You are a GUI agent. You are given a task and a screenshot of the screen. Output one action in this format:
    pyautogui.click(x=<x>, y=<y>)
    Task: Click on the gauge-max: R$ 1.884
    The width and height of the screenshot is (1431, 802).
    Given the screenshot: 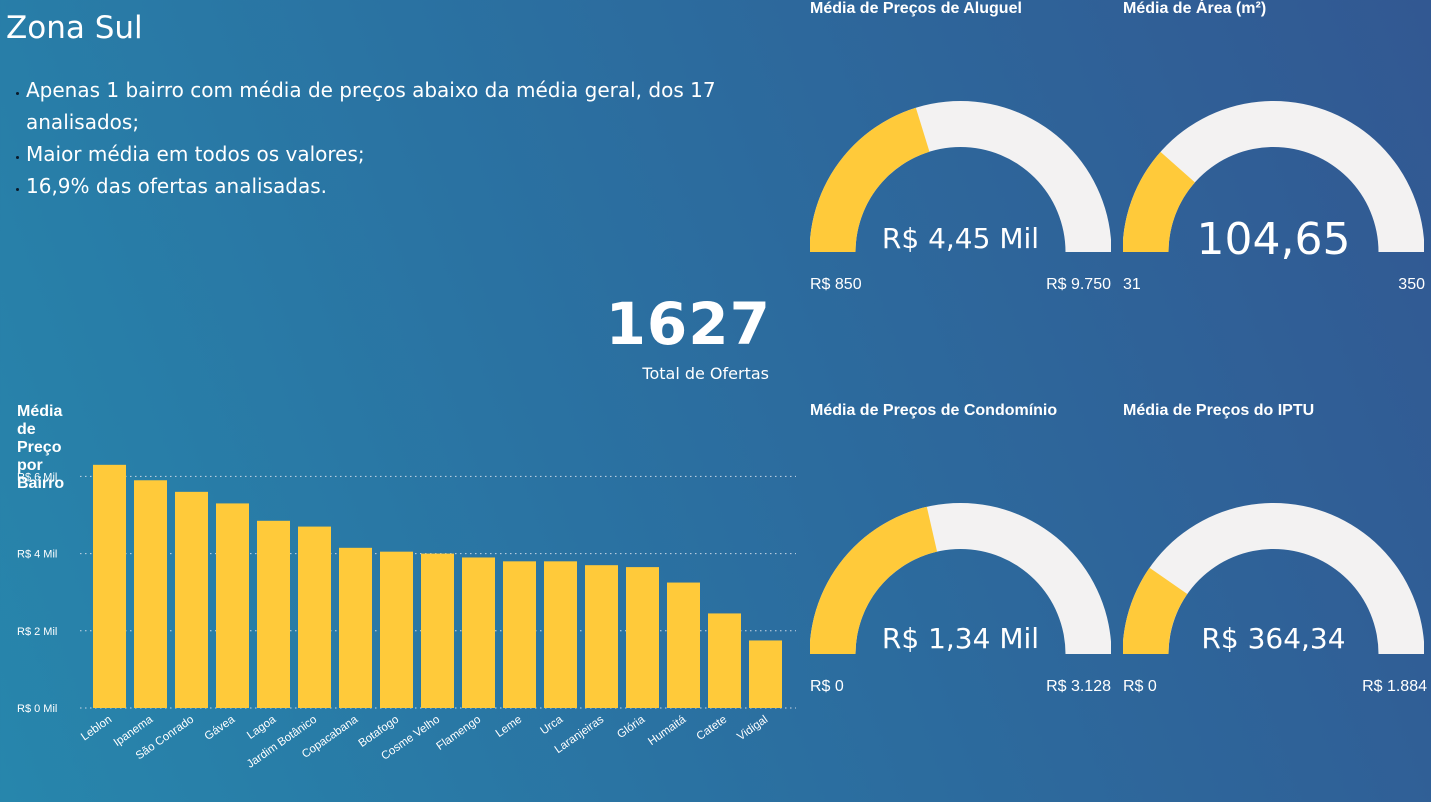 What is the action you would take?
    pyautogui.click(x=1394, y=686)
    